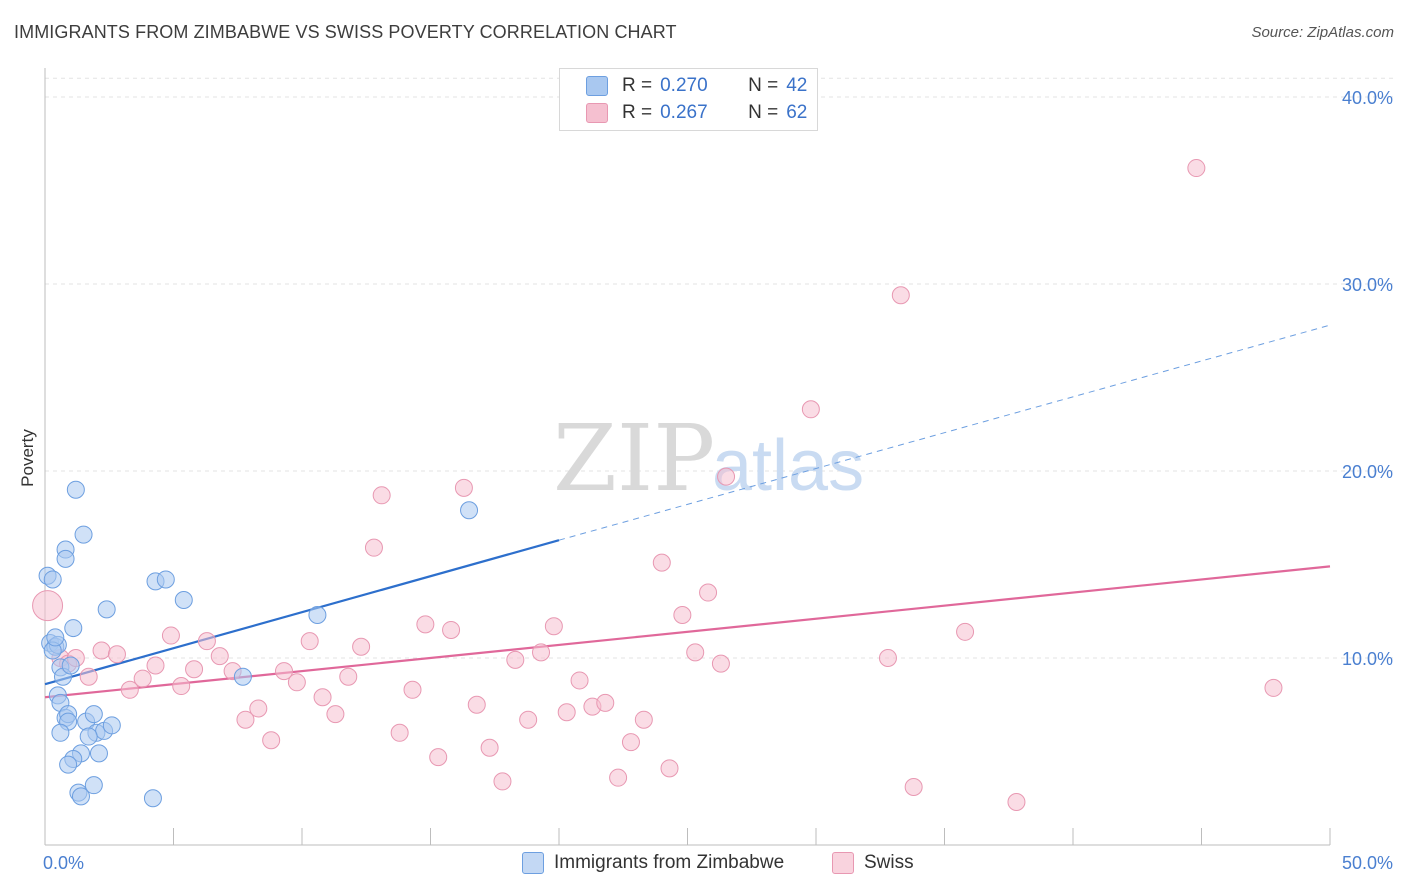 This screenshot has height=892, width=1406. What do you see at coordinates (597, 113) in the screenshot?
I see `legend-swatch-pink` at bounding box center [597, 113].